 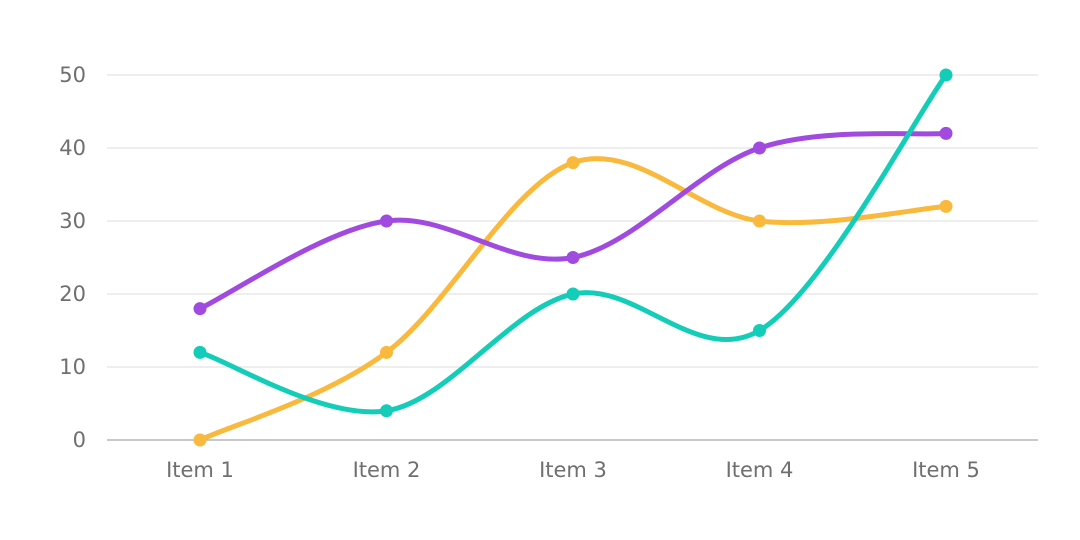 I want to click on x-tick-label: Item 5, so click(x=946, y=470).